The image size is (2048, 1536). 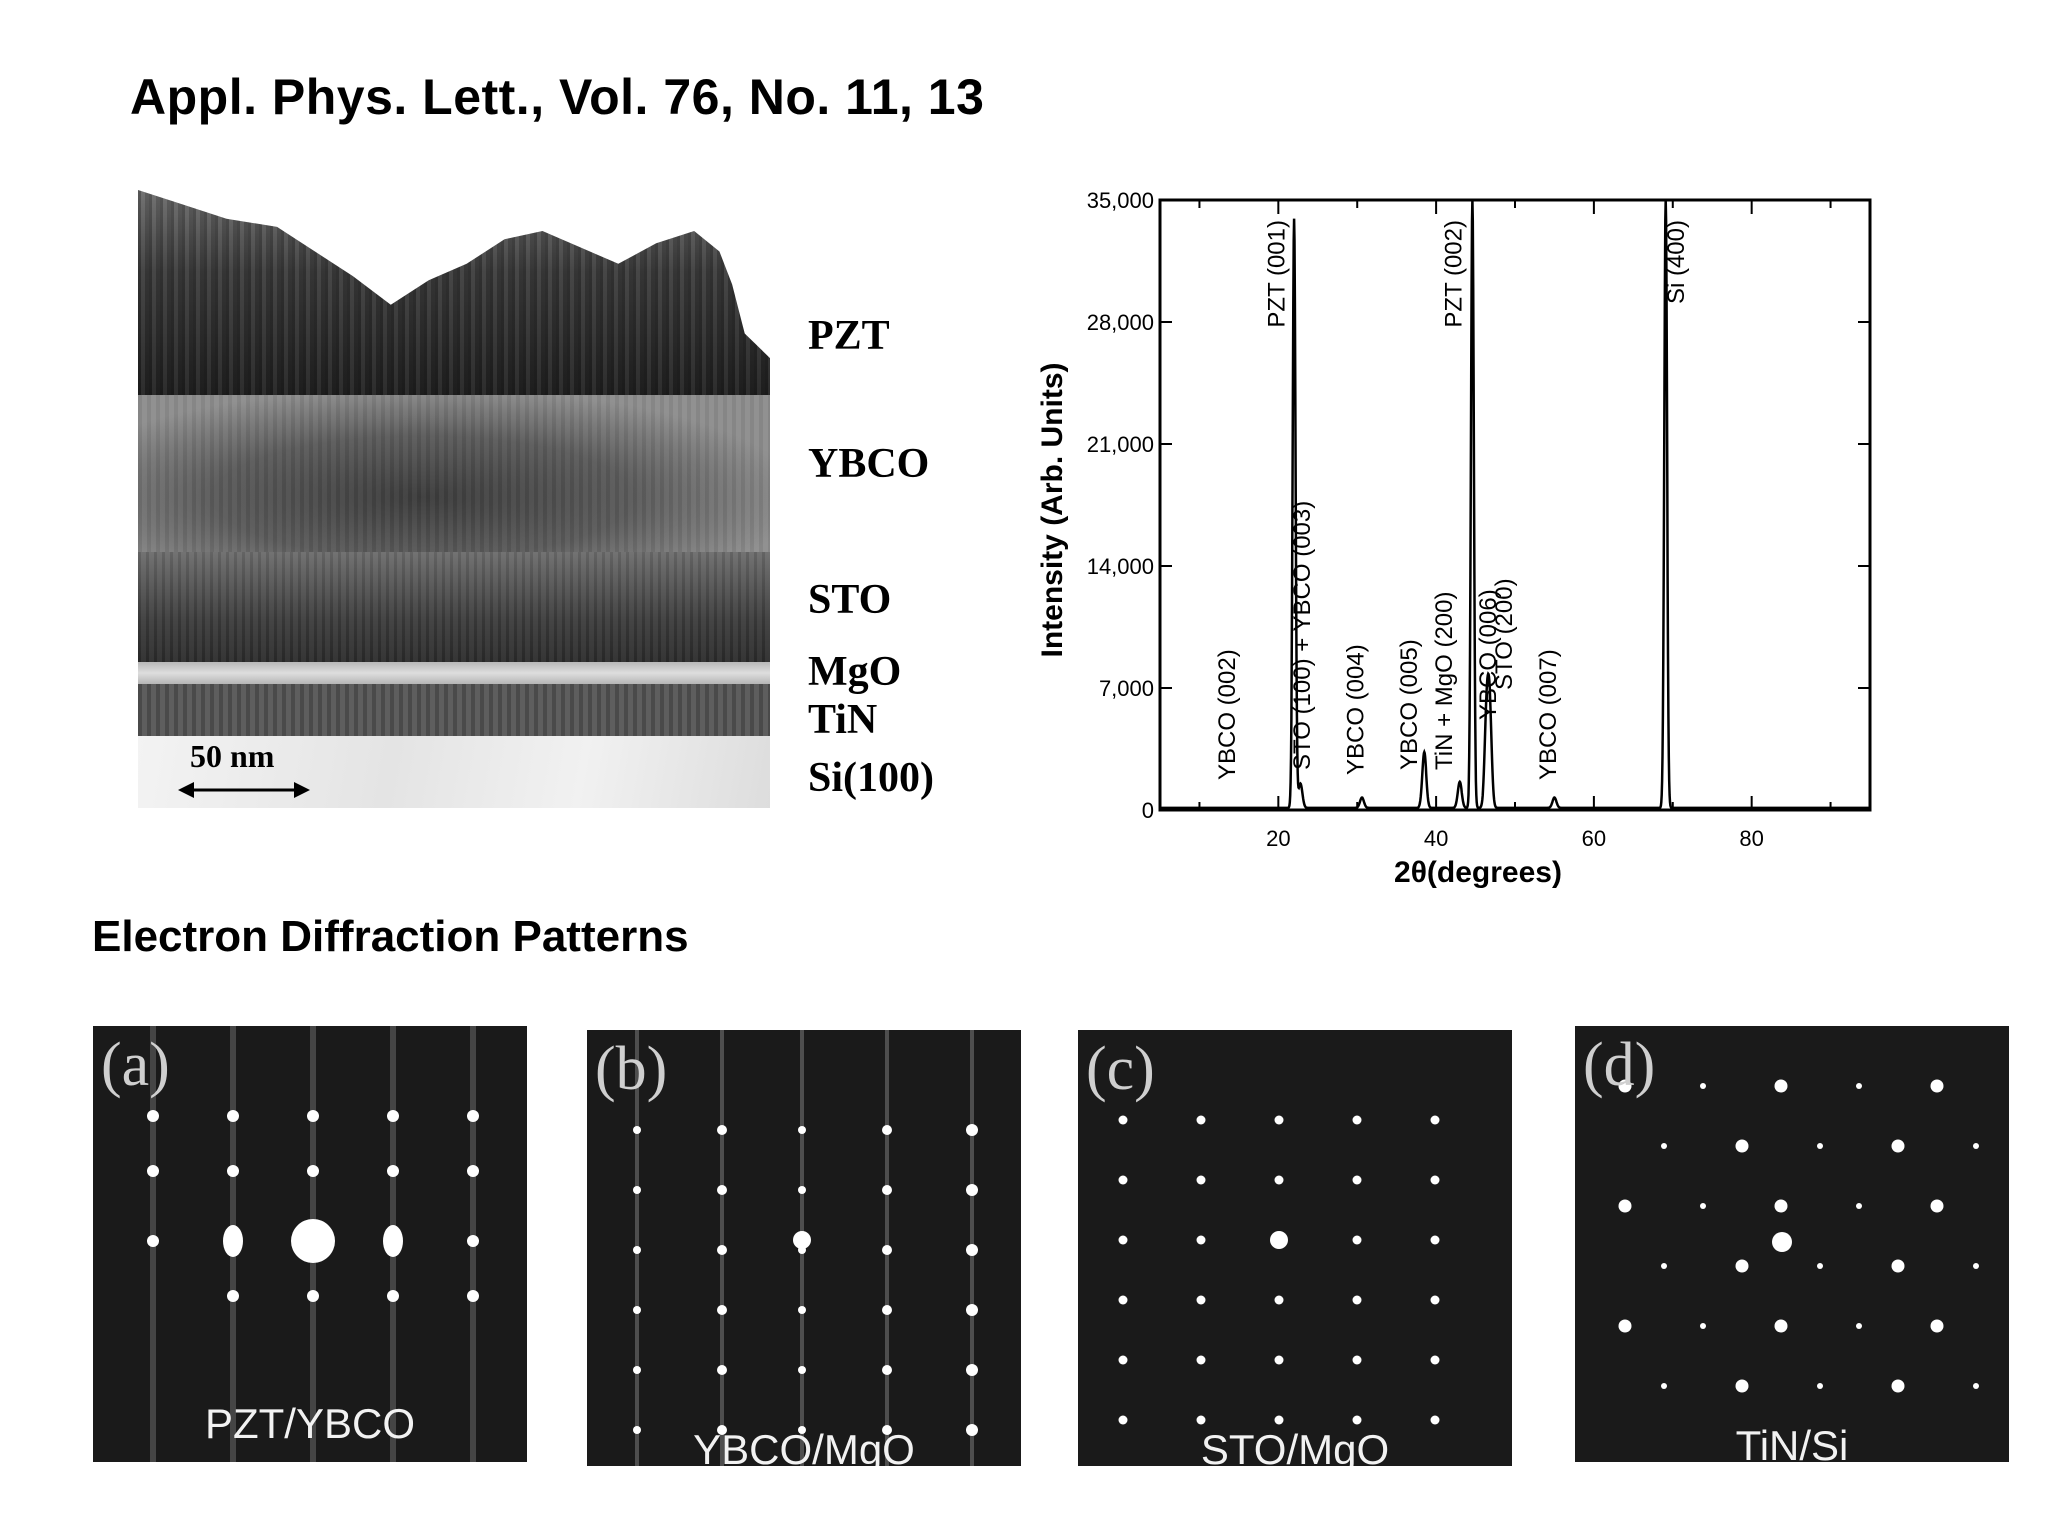 What do you see at coordinates (1126, 688) in the screenshot?
I see `y-tick-label: 7,000` at bounding box center [1126, 688].